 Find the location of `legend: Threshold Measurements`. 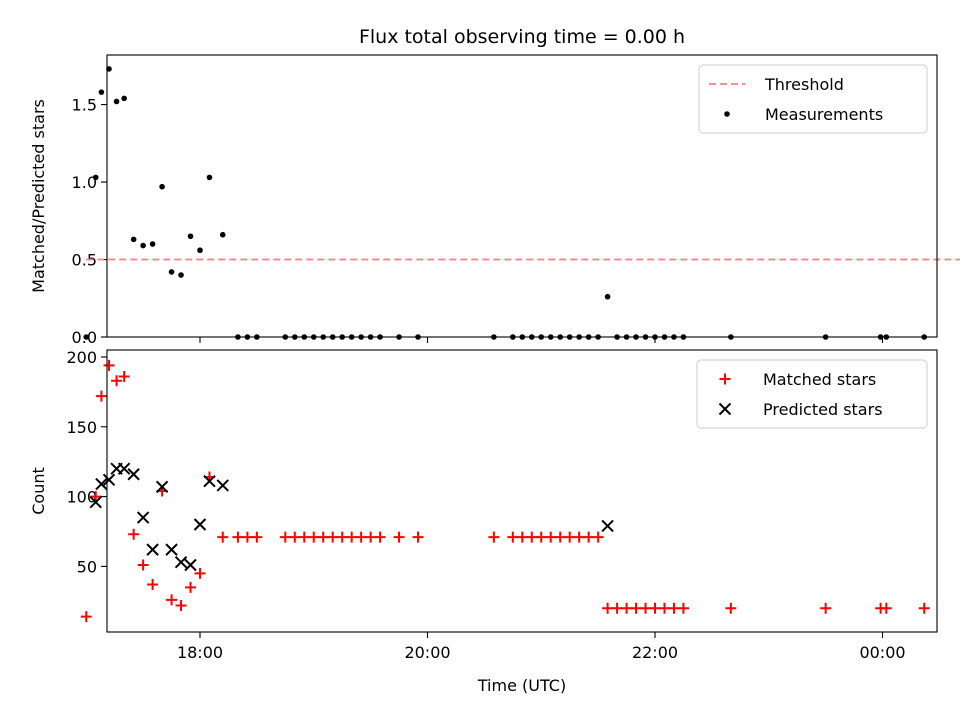

legend: Threshold Measurements is located at coordinates (813, 99).